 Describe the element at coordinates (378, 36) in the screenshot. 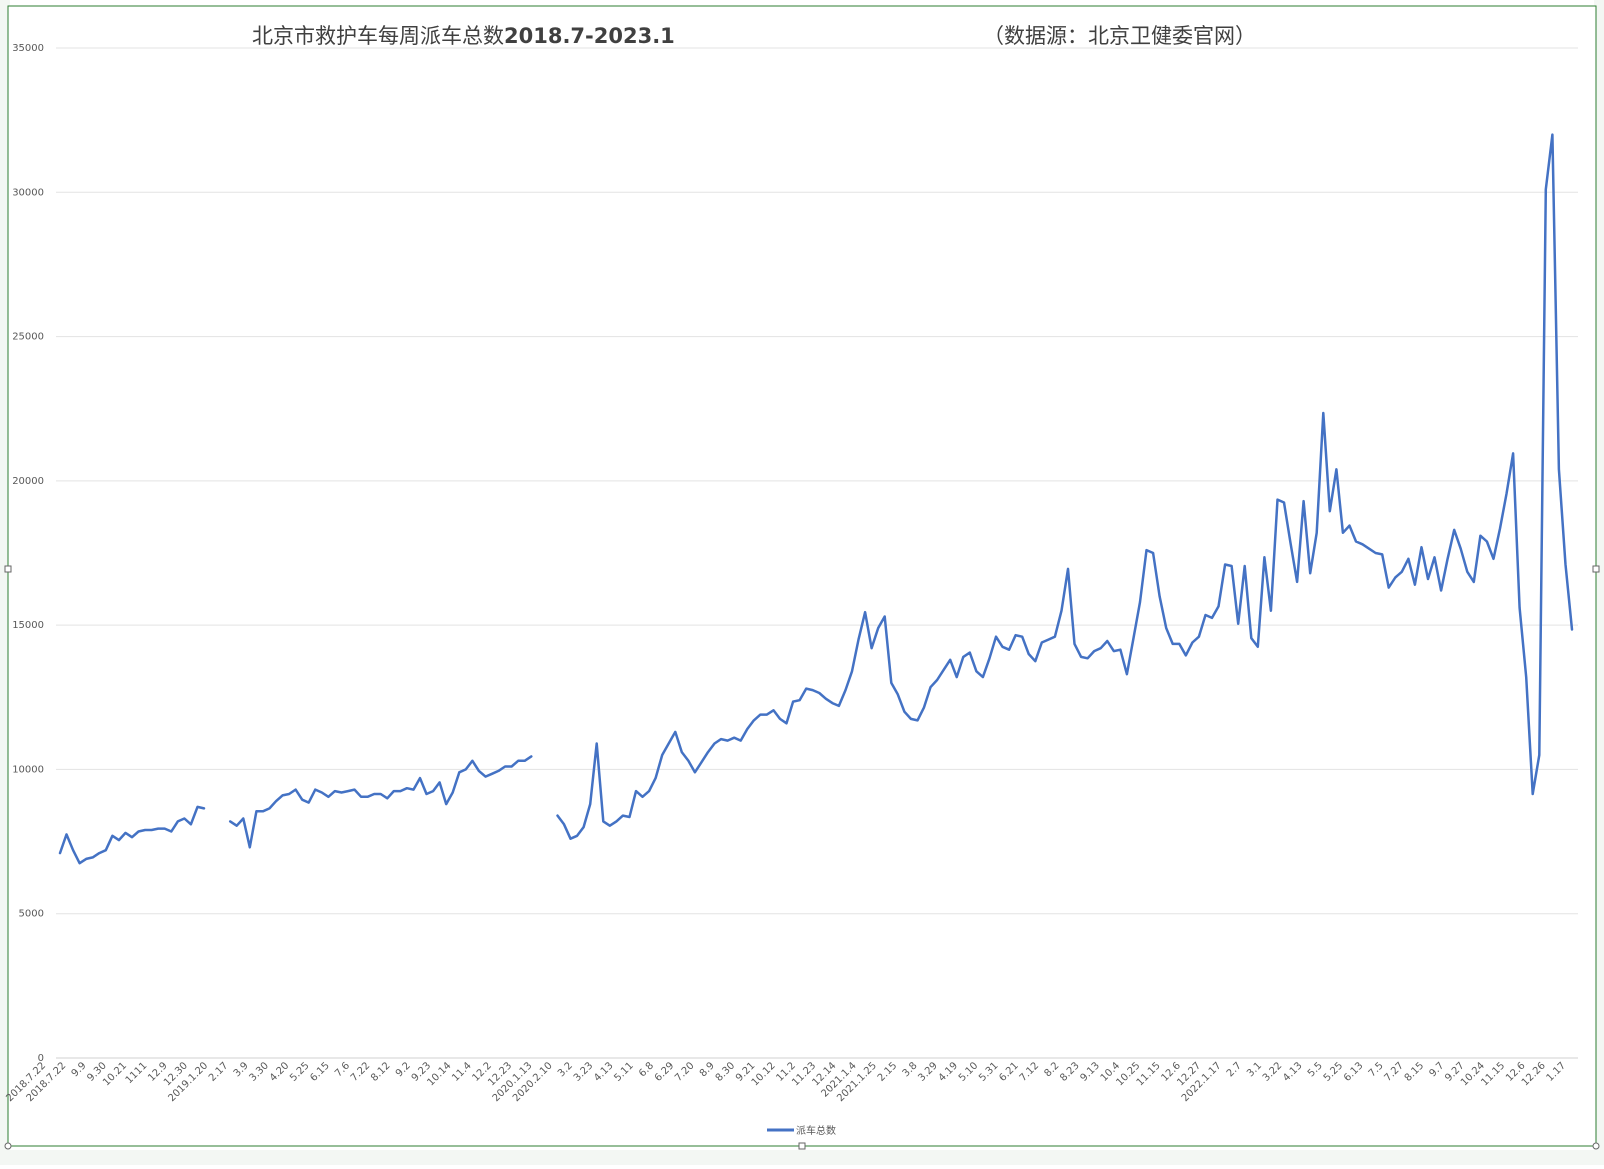

I see `chart-title-text: 北京市救护车每周派车总数` at that location.